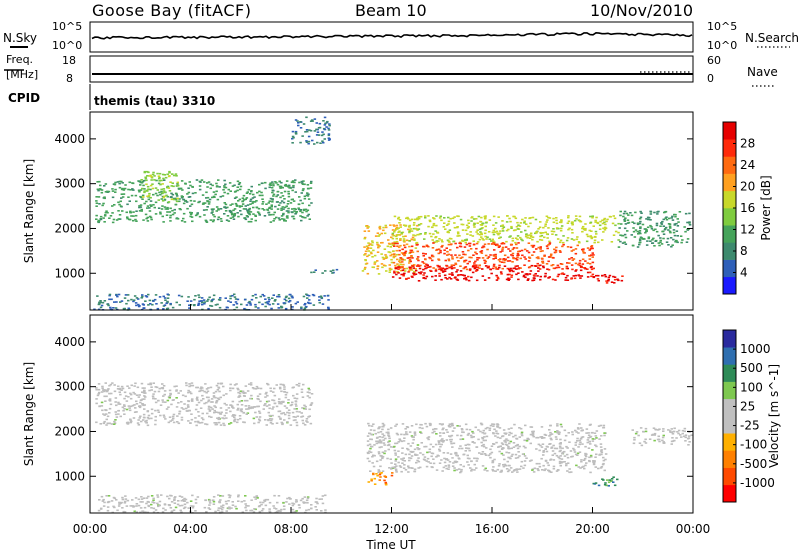 Image resolution: width=800 pixels, height=554 pixels. What do you see at coordinates (391, 10) in the screenshot?
I see `beam-title: Beam 10` at bounding box center [391, 10].